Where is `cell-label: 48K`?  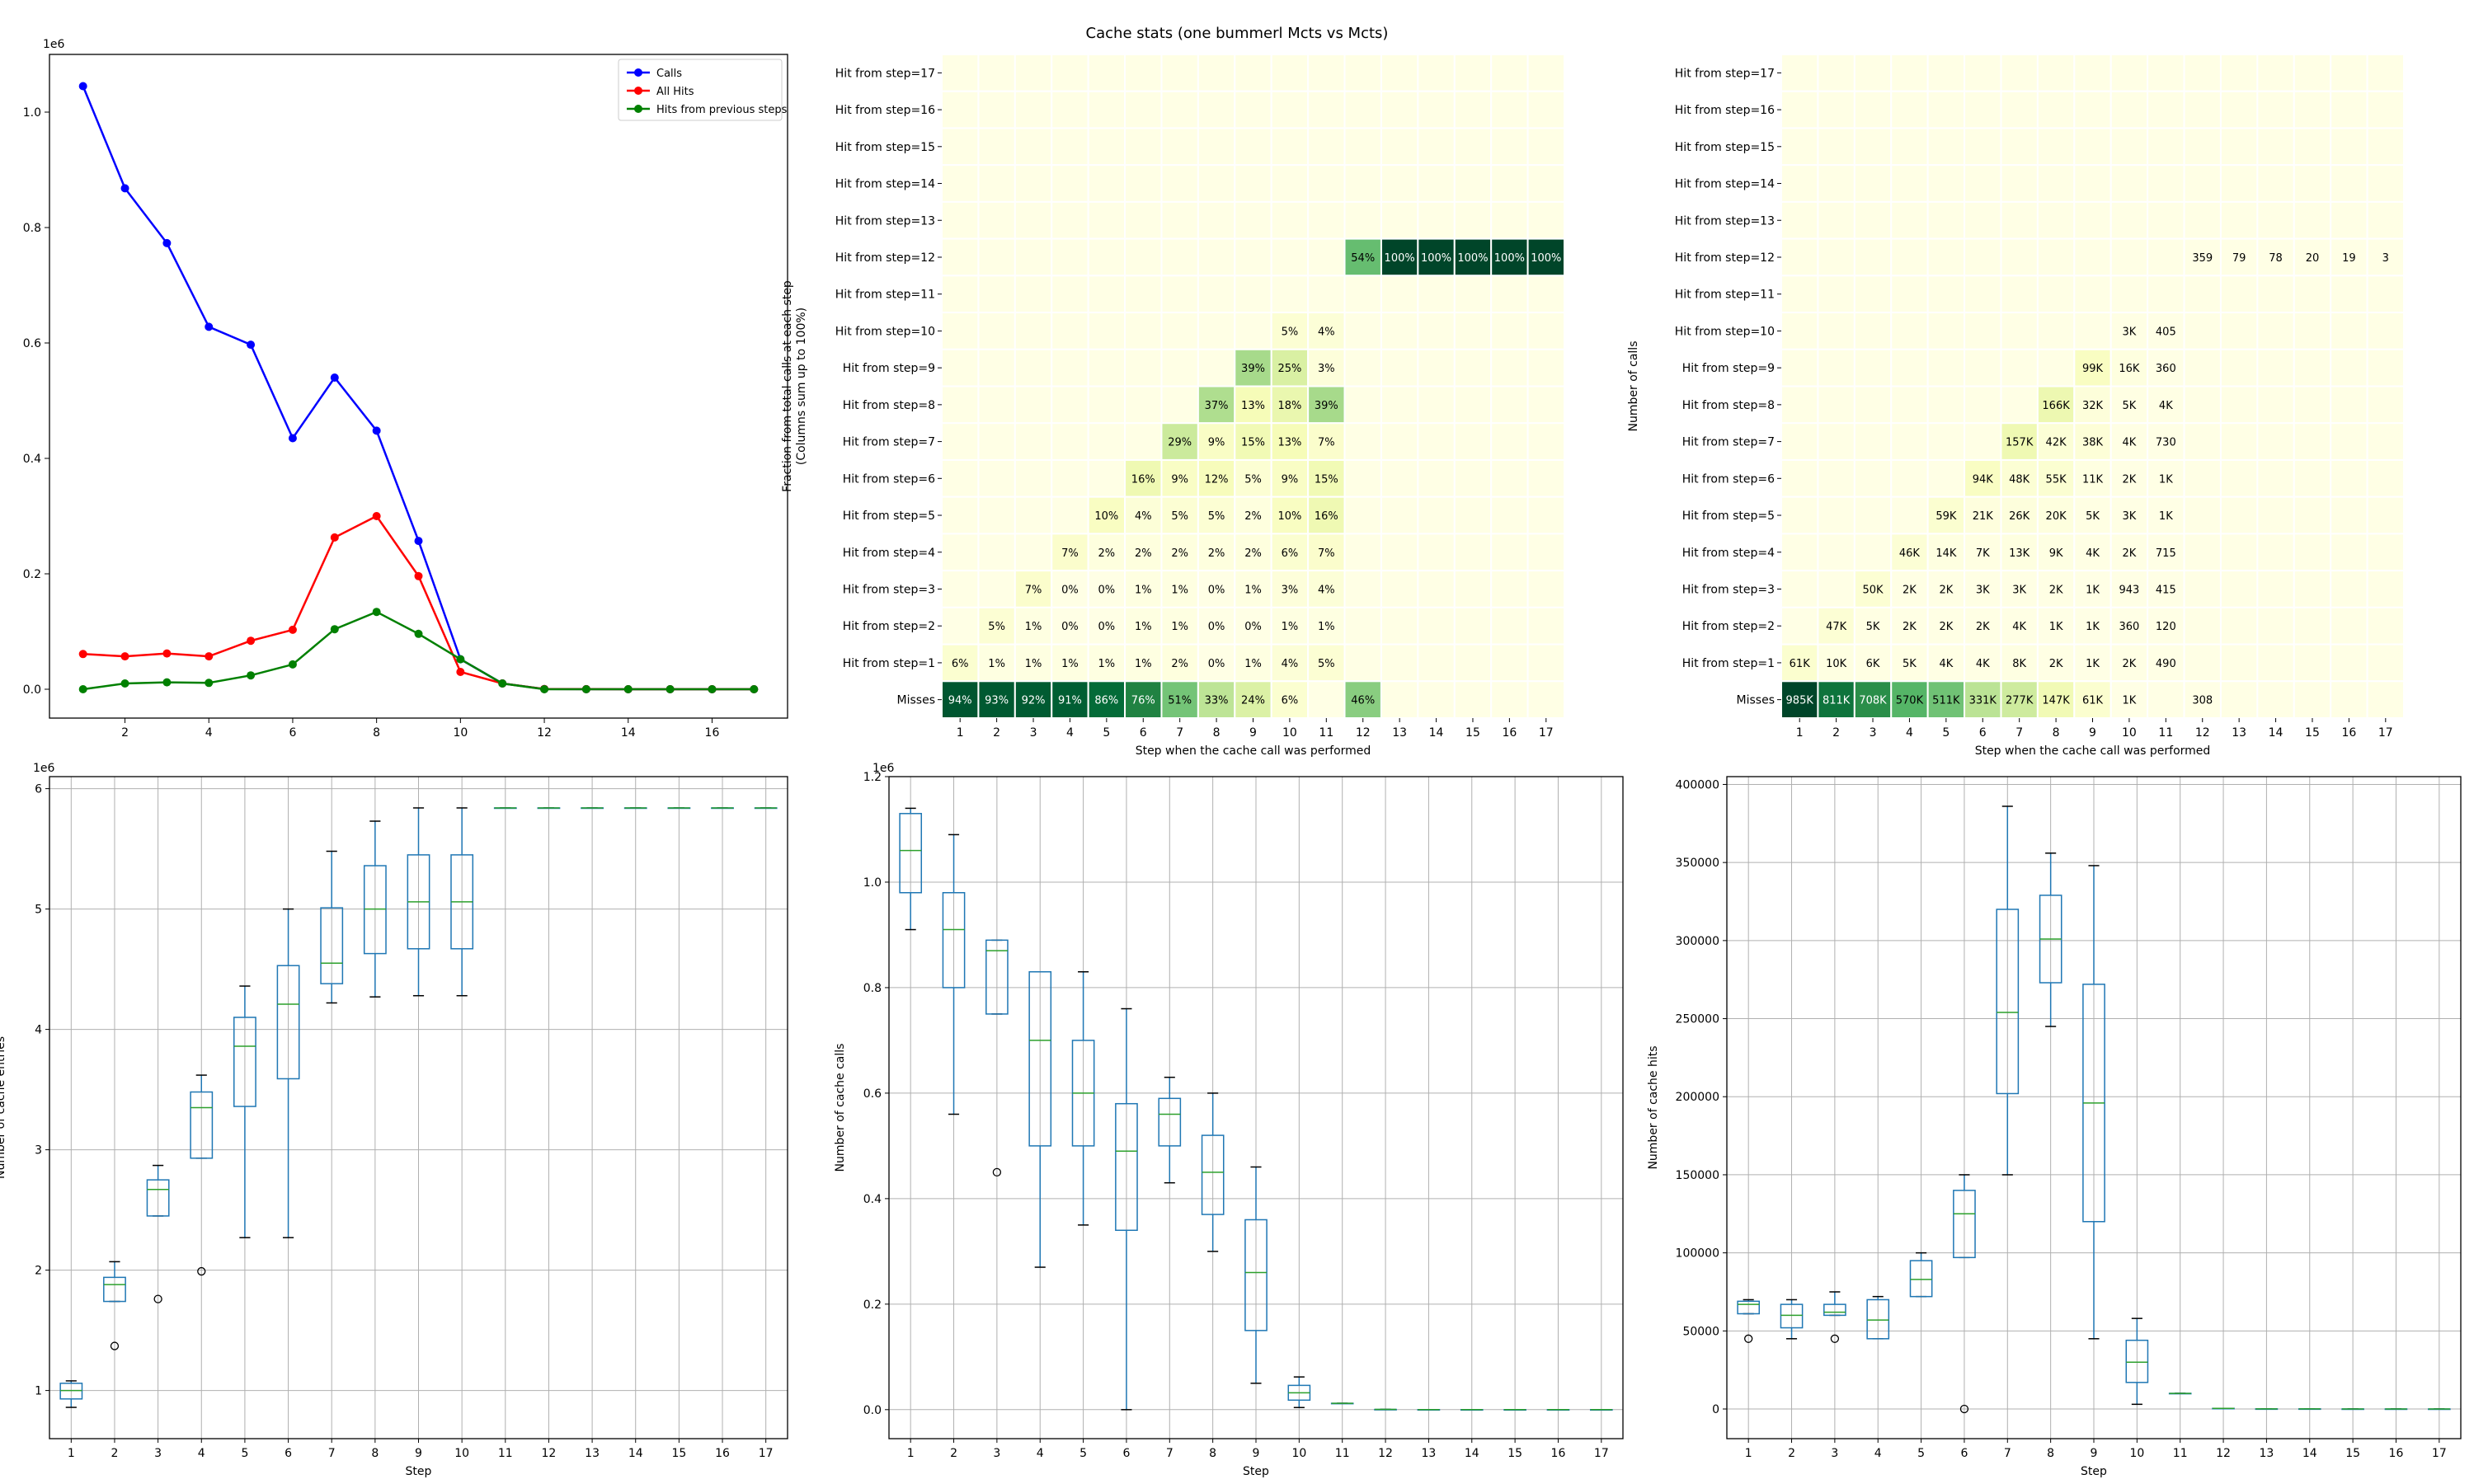 cell-label: 48K is located at coordinates (2019, 479).